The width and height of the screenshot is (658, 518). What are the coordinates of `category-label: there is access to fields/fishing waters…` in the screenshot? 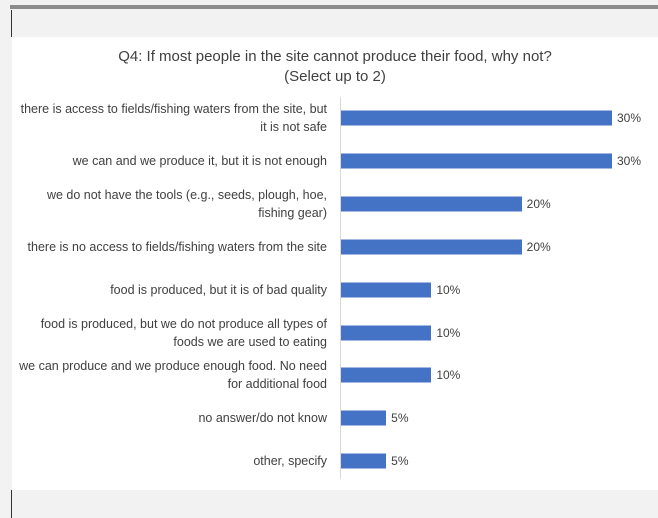 It's located at (173, 118).